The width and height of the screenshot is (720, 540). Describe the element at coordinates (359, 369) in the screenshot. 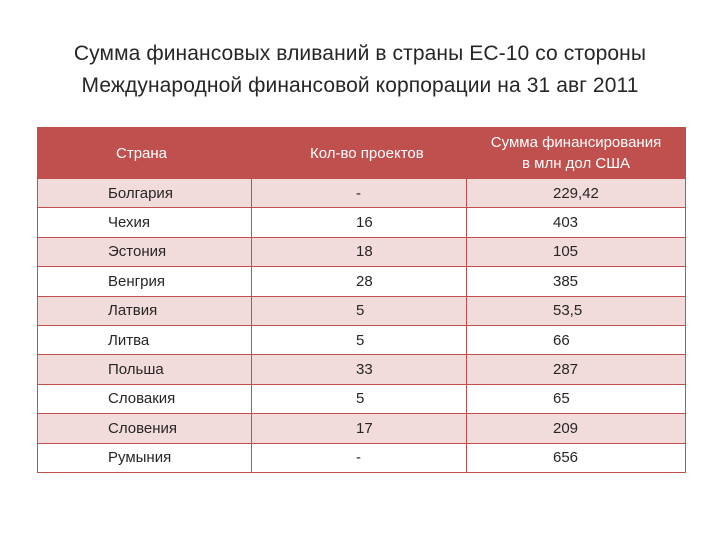

I see `projects-cell: 33` at that location.